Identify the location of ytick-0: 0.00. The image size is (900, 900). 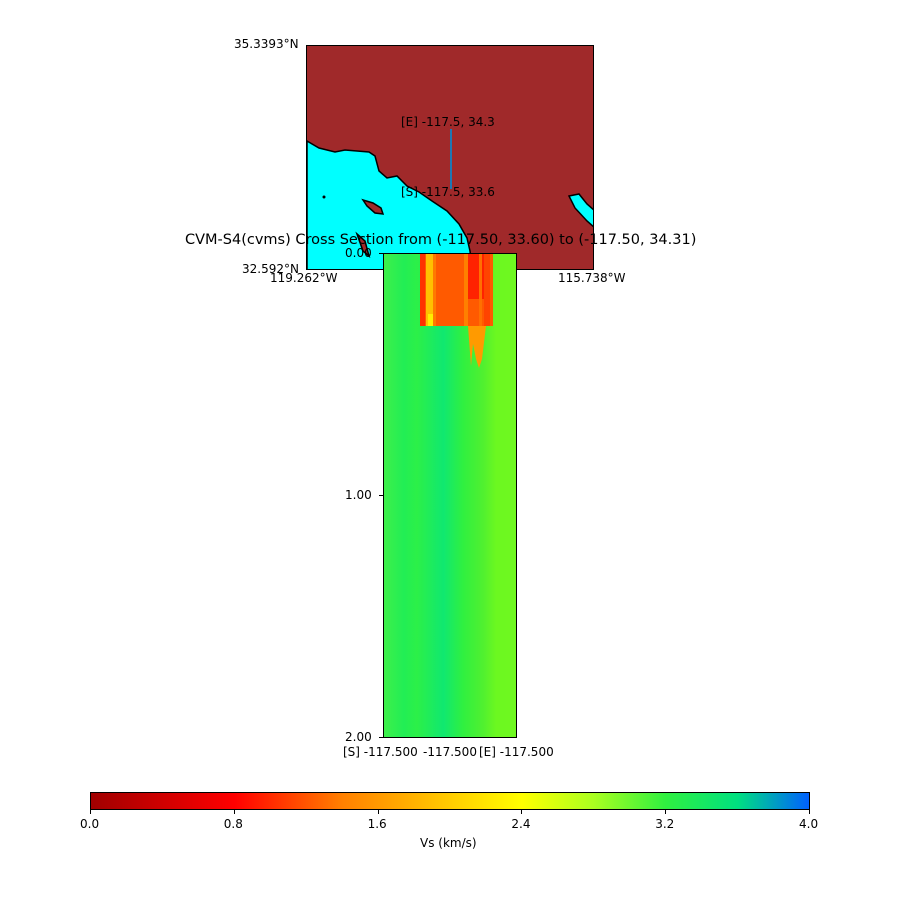
(358, 253).